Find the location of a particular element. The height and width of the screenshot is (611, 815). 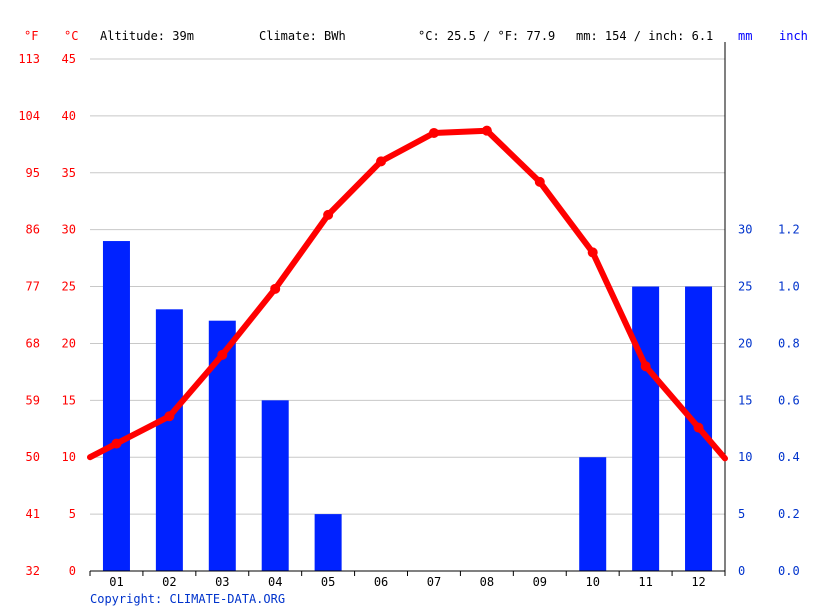

month-tick-label: 12 is located at coordinates (698, 582).